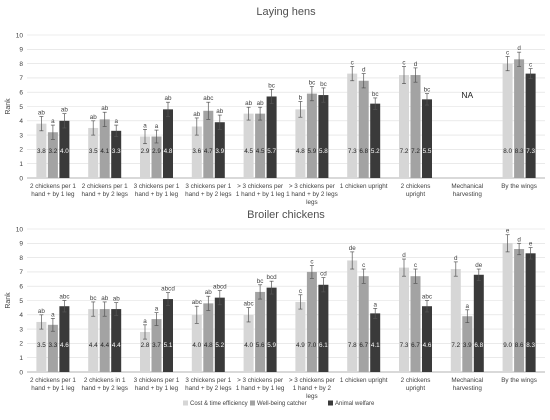  Describe the element at coordinates (375, 151) in the screenshot. I see `bar-value-label: 5.2` at that location.